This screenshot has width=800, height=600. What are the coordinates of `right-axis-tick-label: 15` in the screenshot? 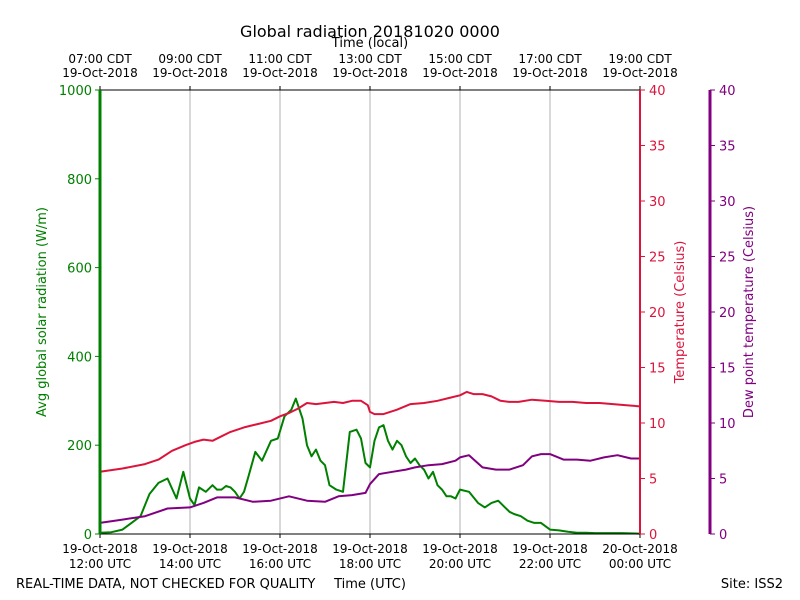 It's located at (657, 369).